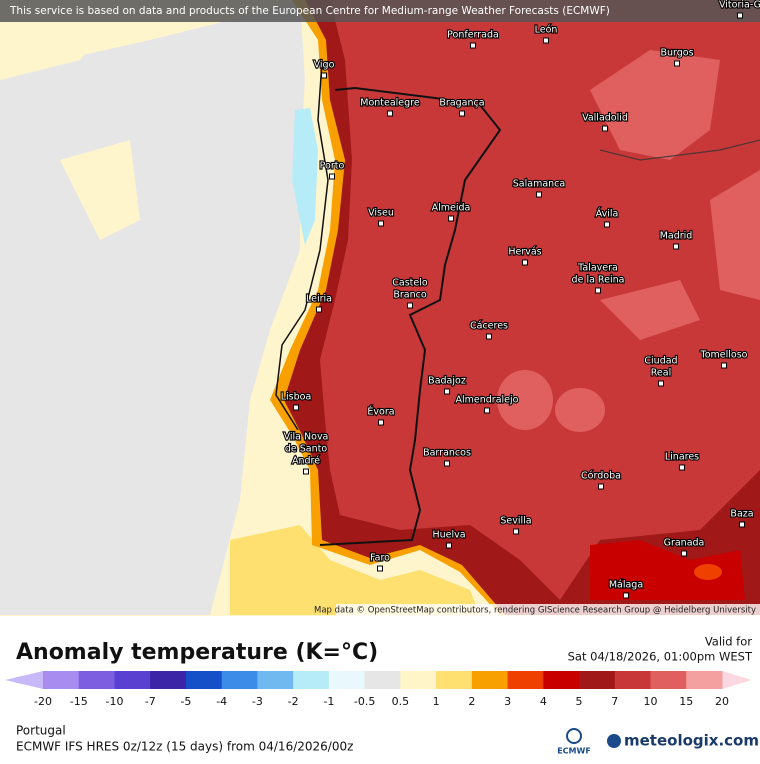 This screenshot has height=764, width=760. Describe the element at coordinates (364, 701) in the screenshot. I see `colorbar-tick: -0.5` at that location.